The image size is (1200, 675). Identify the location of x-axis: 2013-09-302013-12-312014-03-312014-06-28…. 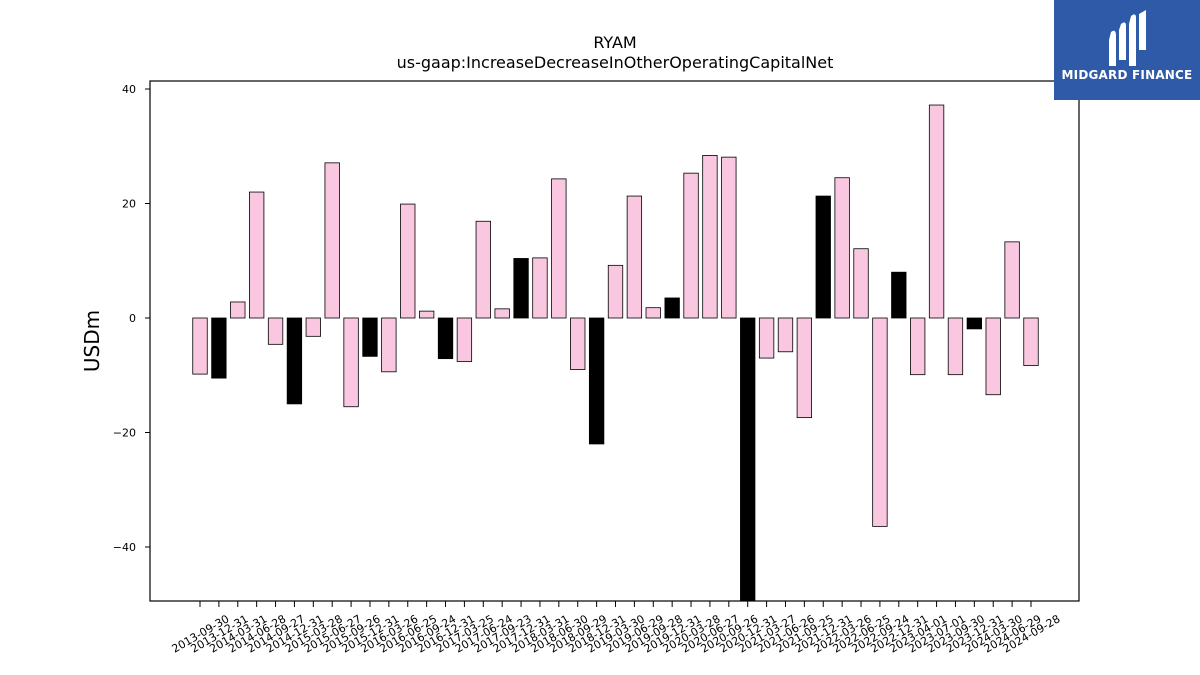
(616, 628).